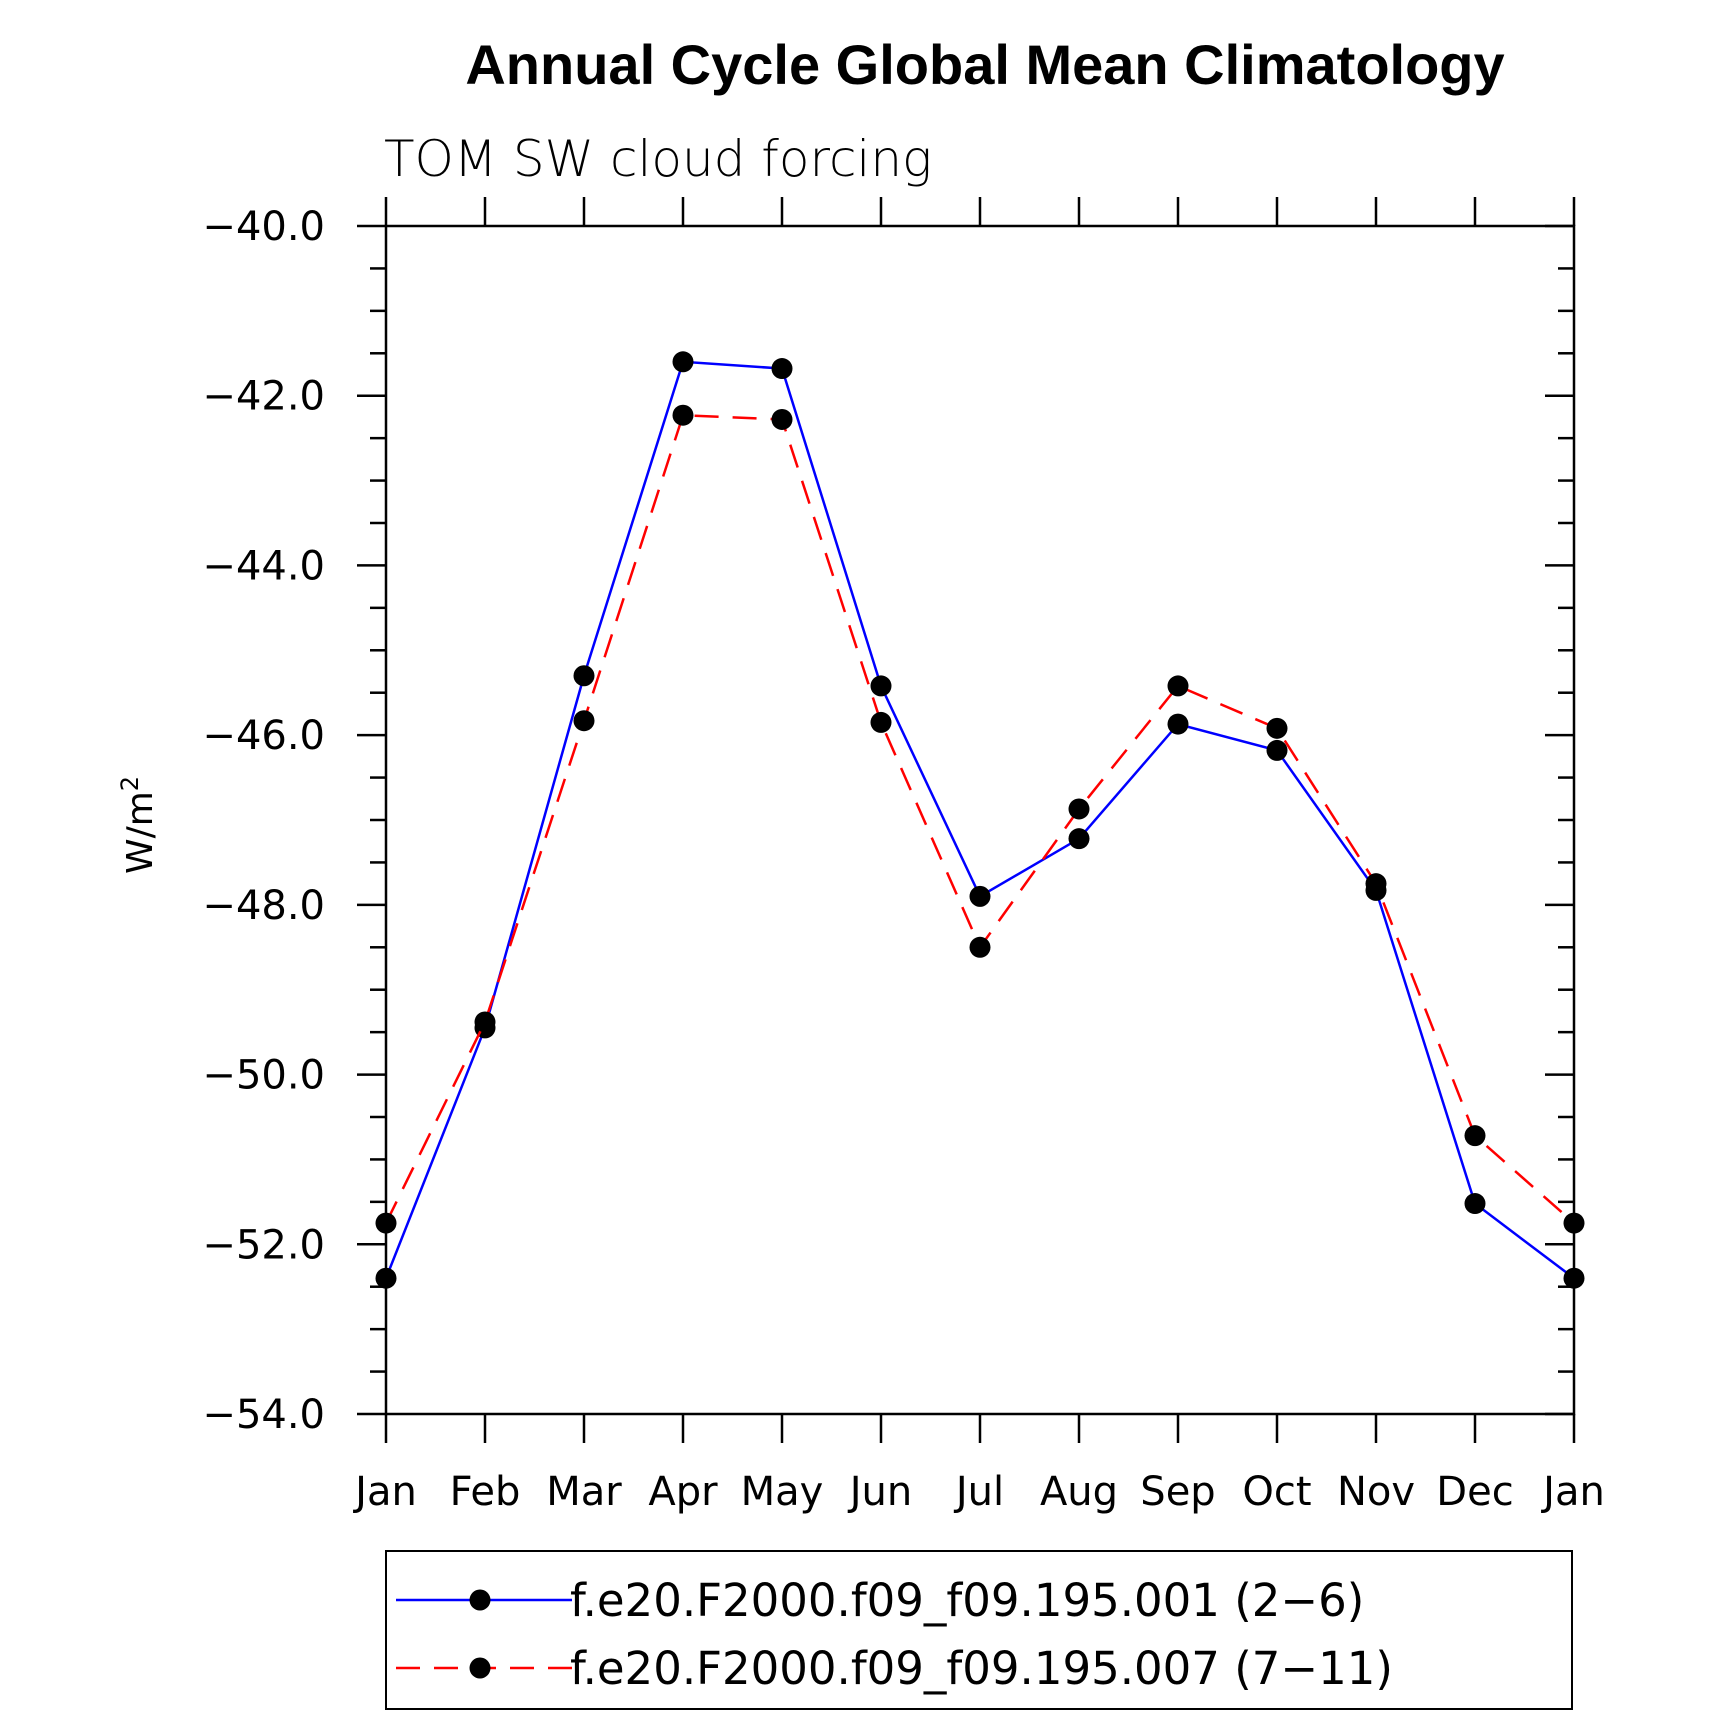 Image resolution: width=1710 pixels, height=1713 pixels. Describe the element at coordinates (140, 832) in the screenshot. I see `y-axis-label-text: W/m` at that location.